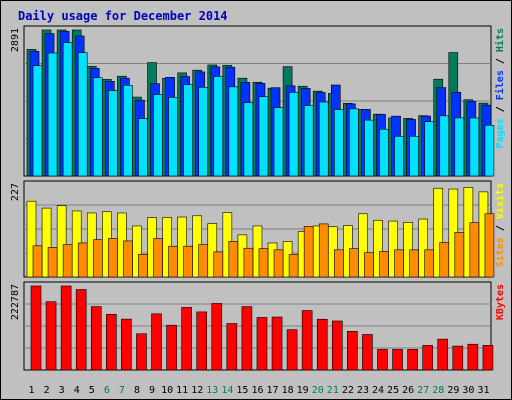 This screenshot has height=400, width=512. Describe the element at coordinates (500, 252) in the screenshot. I see `legend-item-sites: Sites` at that location.